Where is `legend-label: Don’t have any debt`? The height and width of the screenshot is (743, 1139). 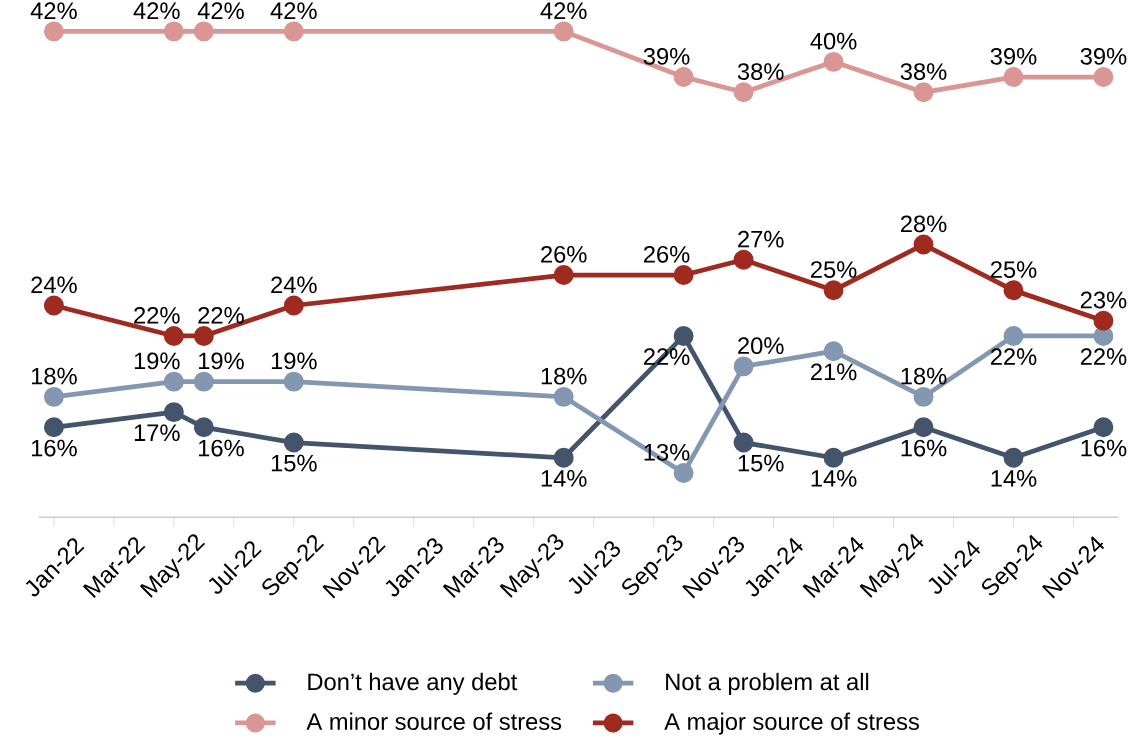 legend-label: Don’t have any debt is located at coordinates (413, 684).